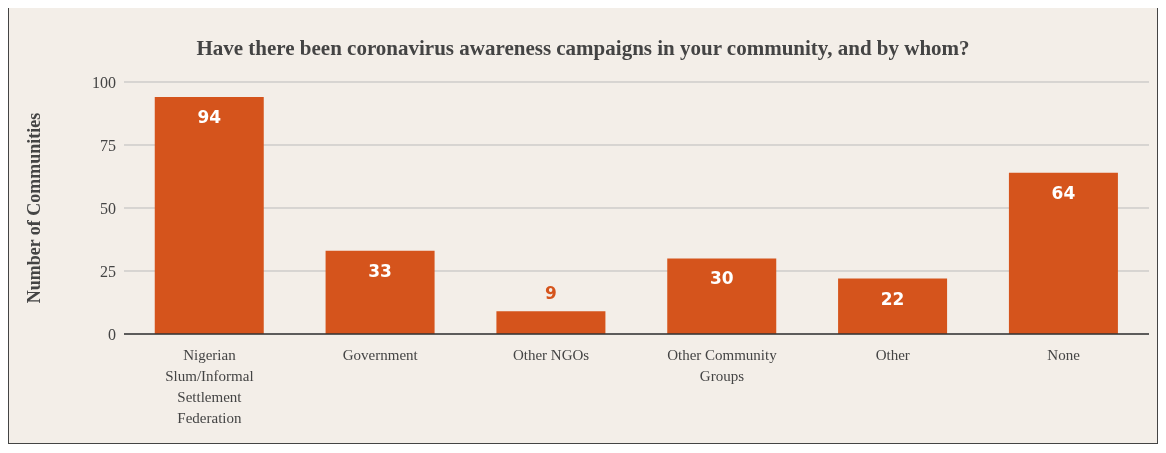 The height and width of the screenshot is (453, 1166). I want to click on y-tick-label: 0, so click(112, 334).